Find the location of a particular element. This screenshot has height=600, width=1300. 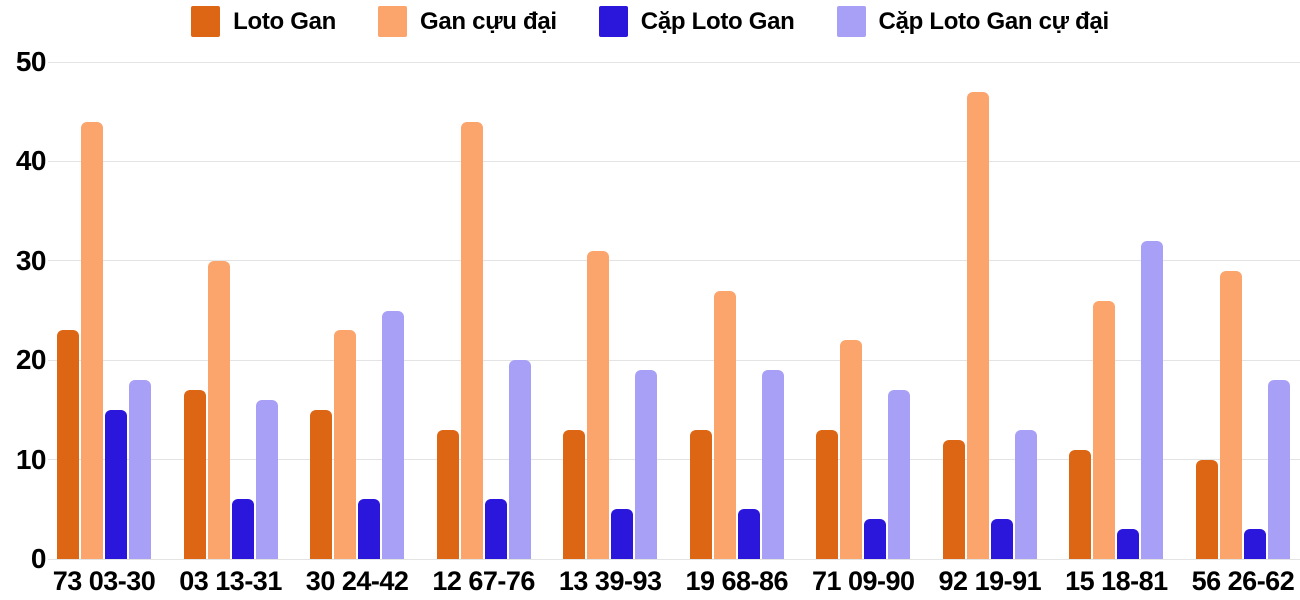

x-axis-label: 03 13-31 is located at coordinates (230, 581).